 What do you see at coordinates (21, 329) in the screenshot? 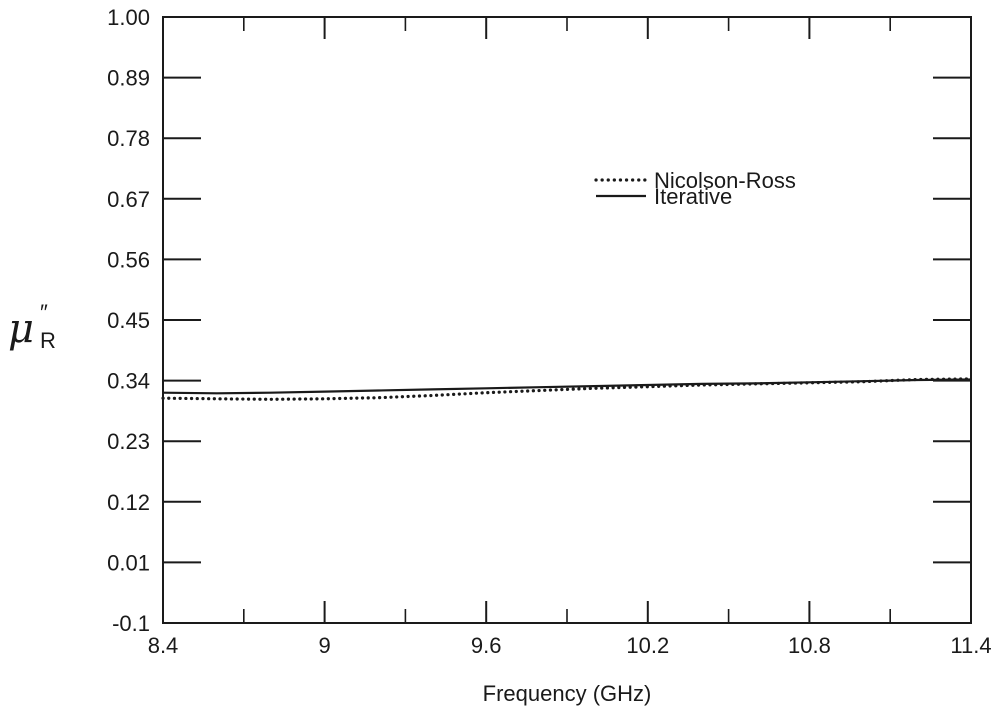
I see `y-axis-title-symbol: μ` at bounding box center [21, 329].